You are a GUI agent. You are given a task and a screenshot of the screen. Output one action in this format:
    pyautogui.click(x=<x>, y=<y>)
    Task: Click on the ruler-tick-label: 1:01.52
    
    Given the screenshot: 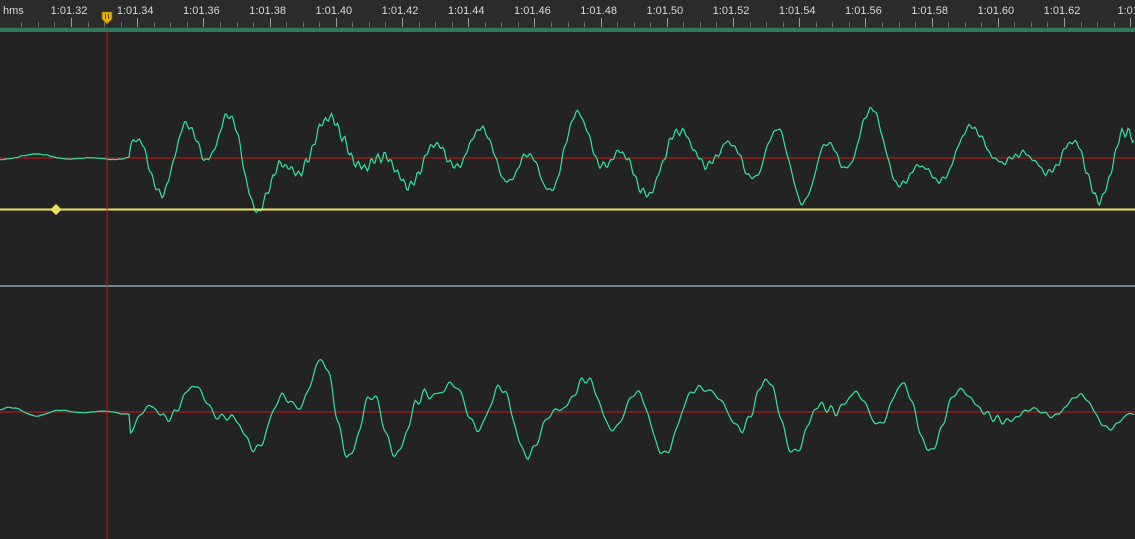 What is the action you would take?
    pyautogui.click(x=731, y=11)
    